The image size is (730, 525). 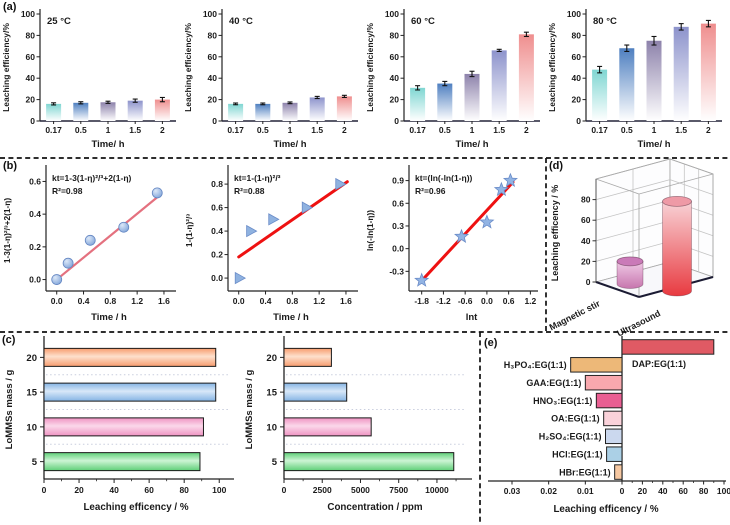 What do you see at coordinates (443, 301) in the screenshot?
I see `tick-label: -1.2` at bounding box center [443, 301].